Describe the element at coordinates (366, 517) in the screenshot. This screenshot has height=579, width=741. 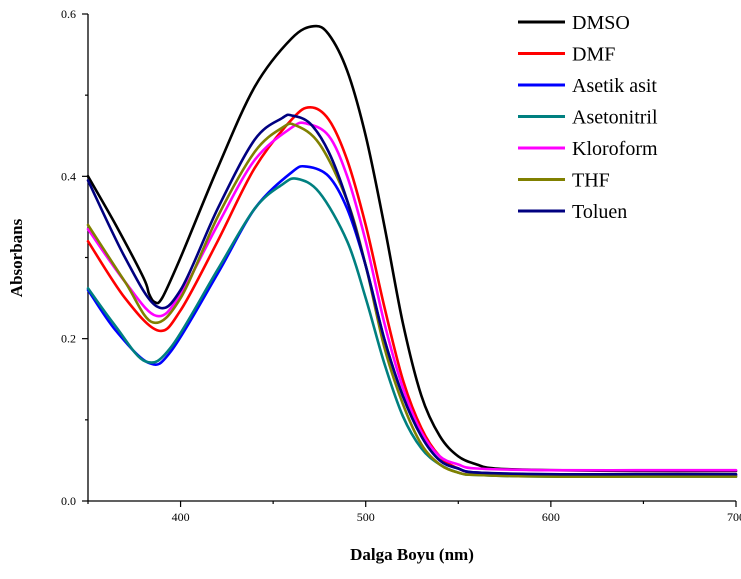
I see `x-tick-label: 500` at that location.